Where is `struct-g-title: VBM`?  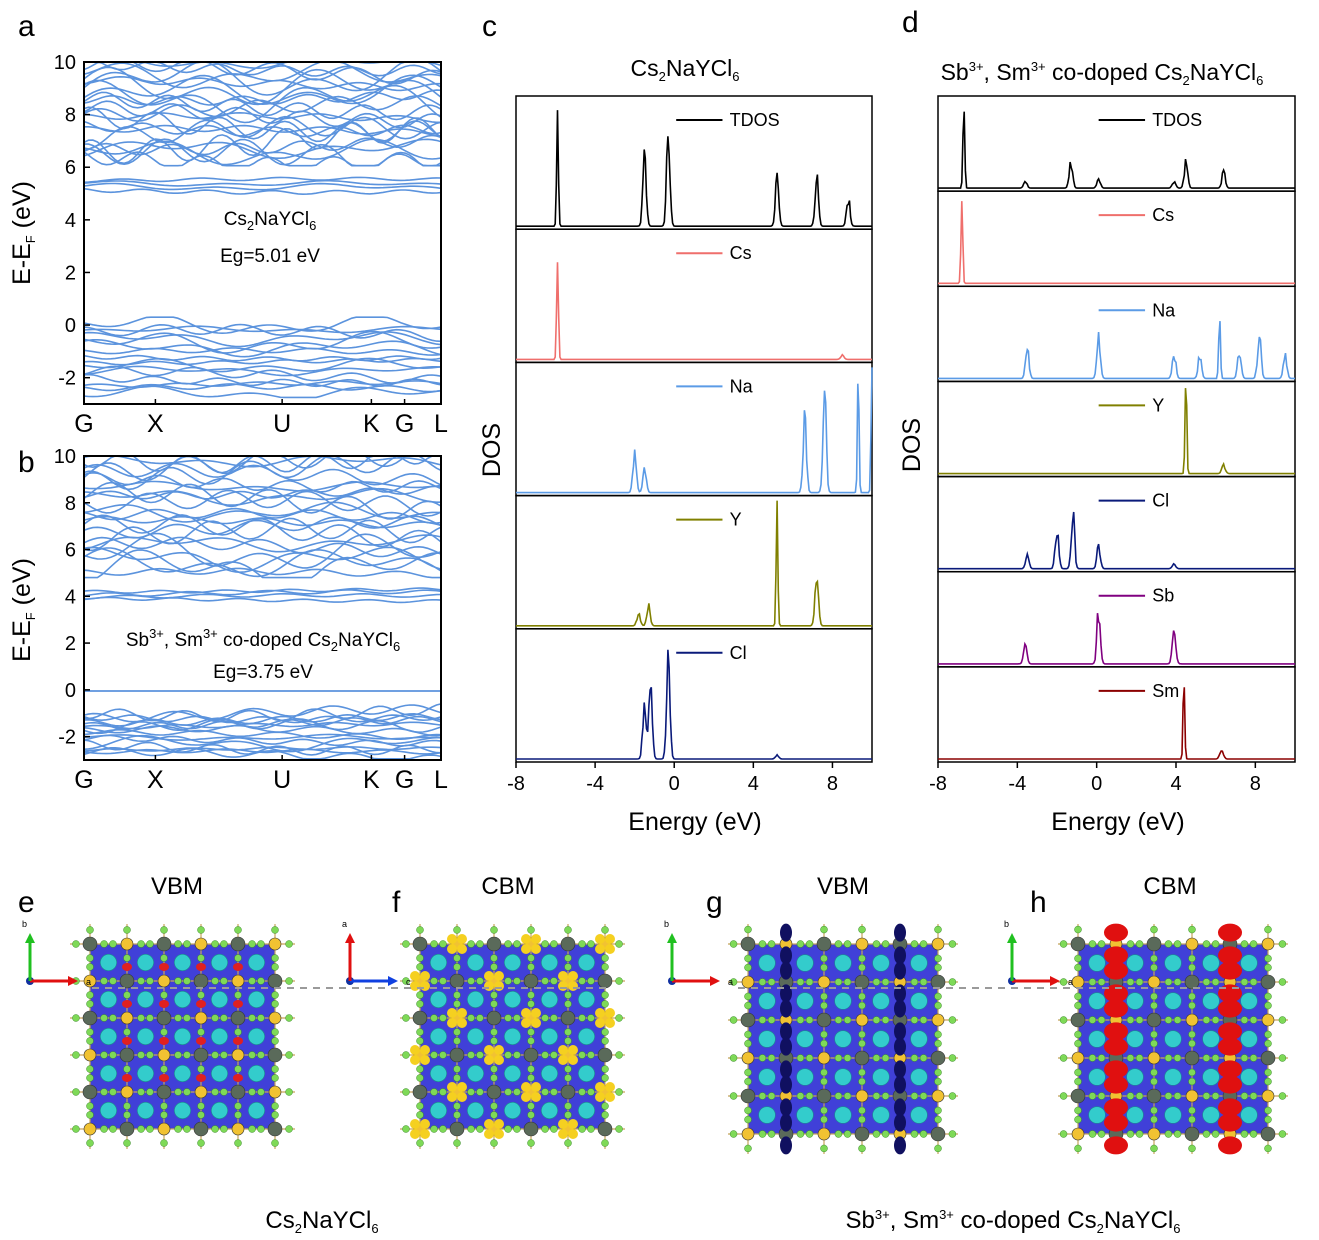
struct-g-title: VBM is located at coordinates (843, 886).